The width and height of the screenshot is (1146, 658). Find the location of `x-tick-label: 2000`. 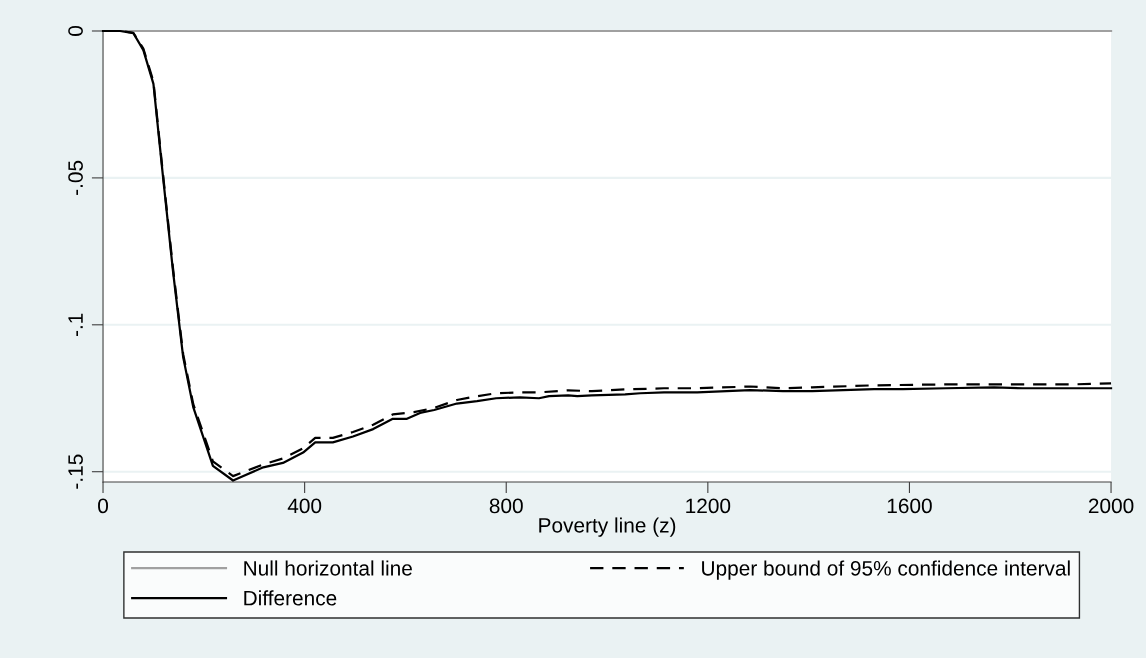

x-tick-label: 2000 is located at coordinates (1111, 506).